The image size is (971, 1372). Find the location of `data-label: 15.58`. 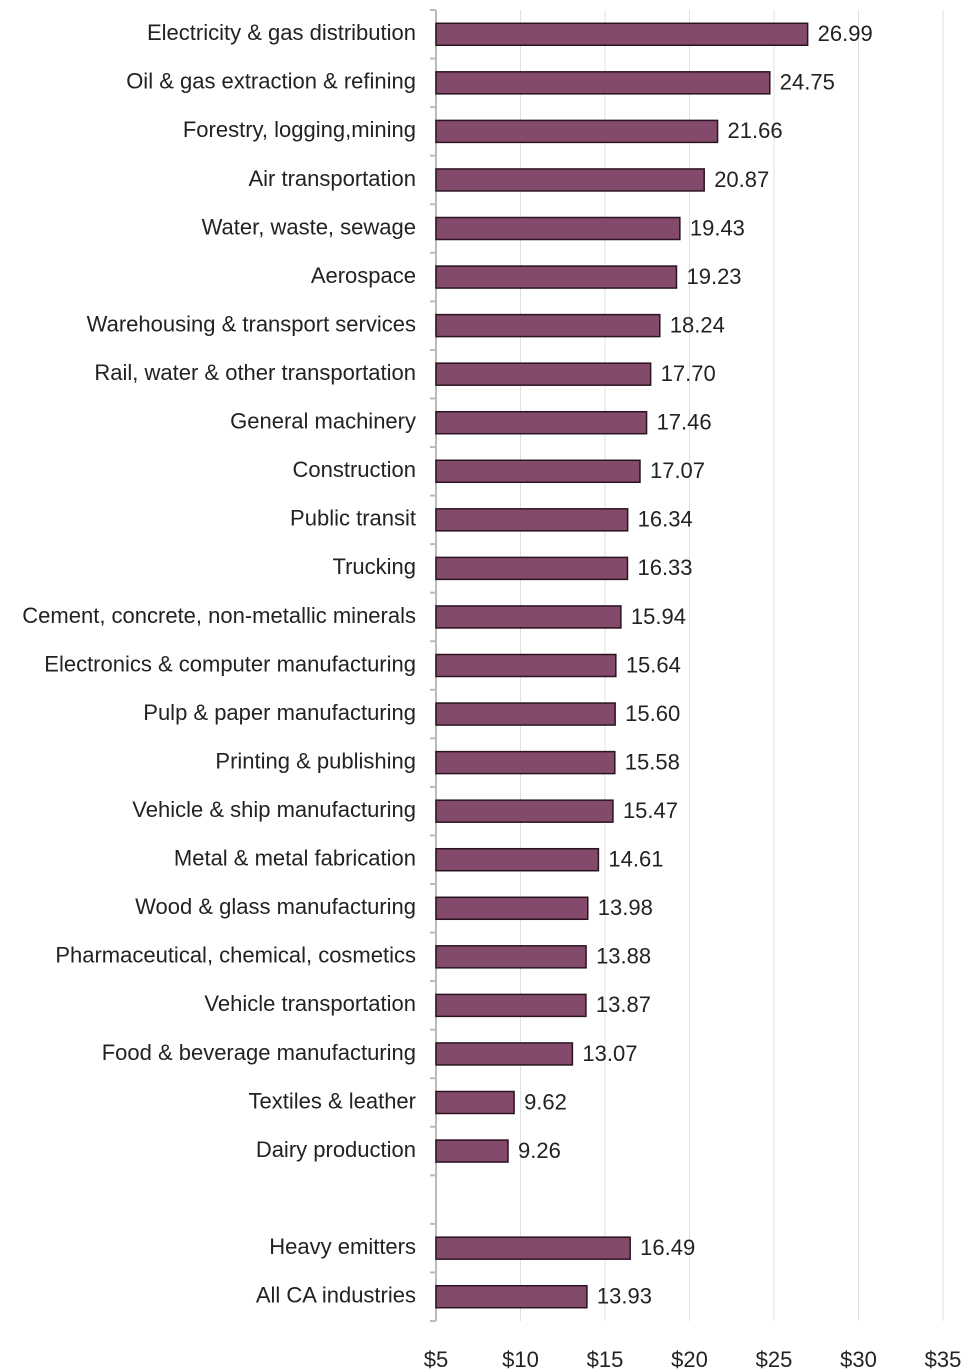

data-label: 15.58 is located at coordinates (652, 761).